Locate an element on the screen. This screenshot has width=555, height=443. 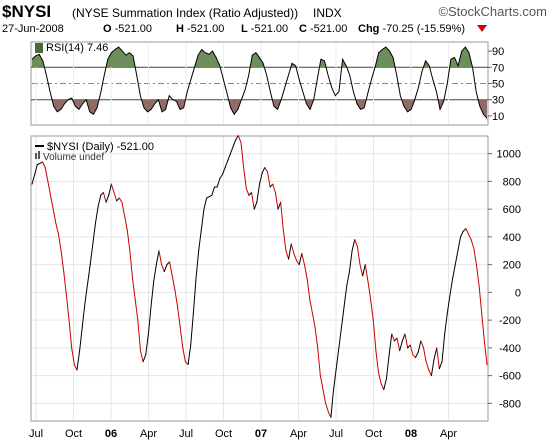
rsi-legend: RSI(14) 7.46 is located at coordinates (71, 48).